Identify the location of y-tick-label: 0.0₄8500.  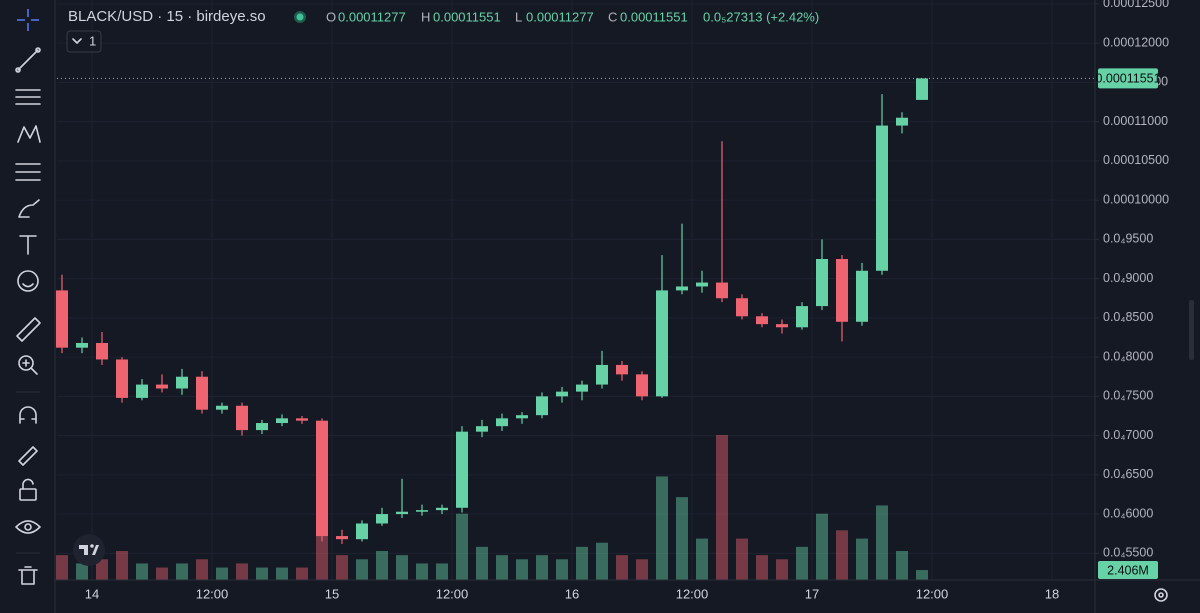
(1128, 317).